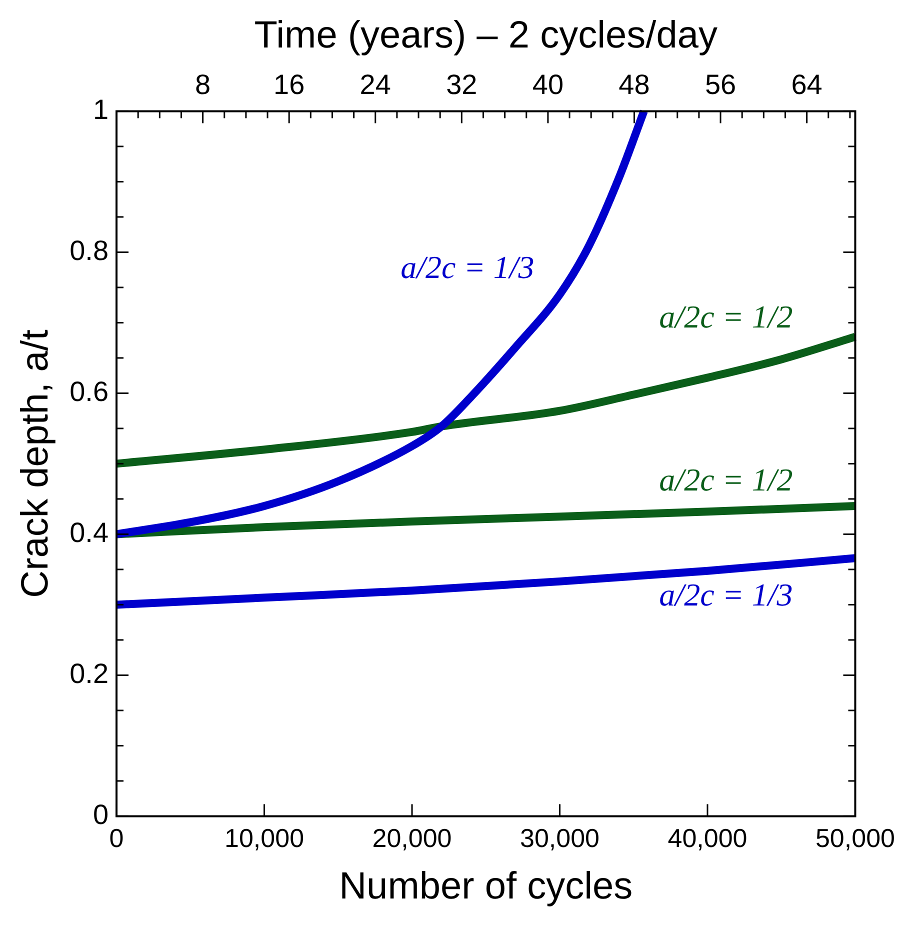 The height and width of the screenshot is (925, 911). I want to click on y-tick-label: 0.6, so click(89, 391).